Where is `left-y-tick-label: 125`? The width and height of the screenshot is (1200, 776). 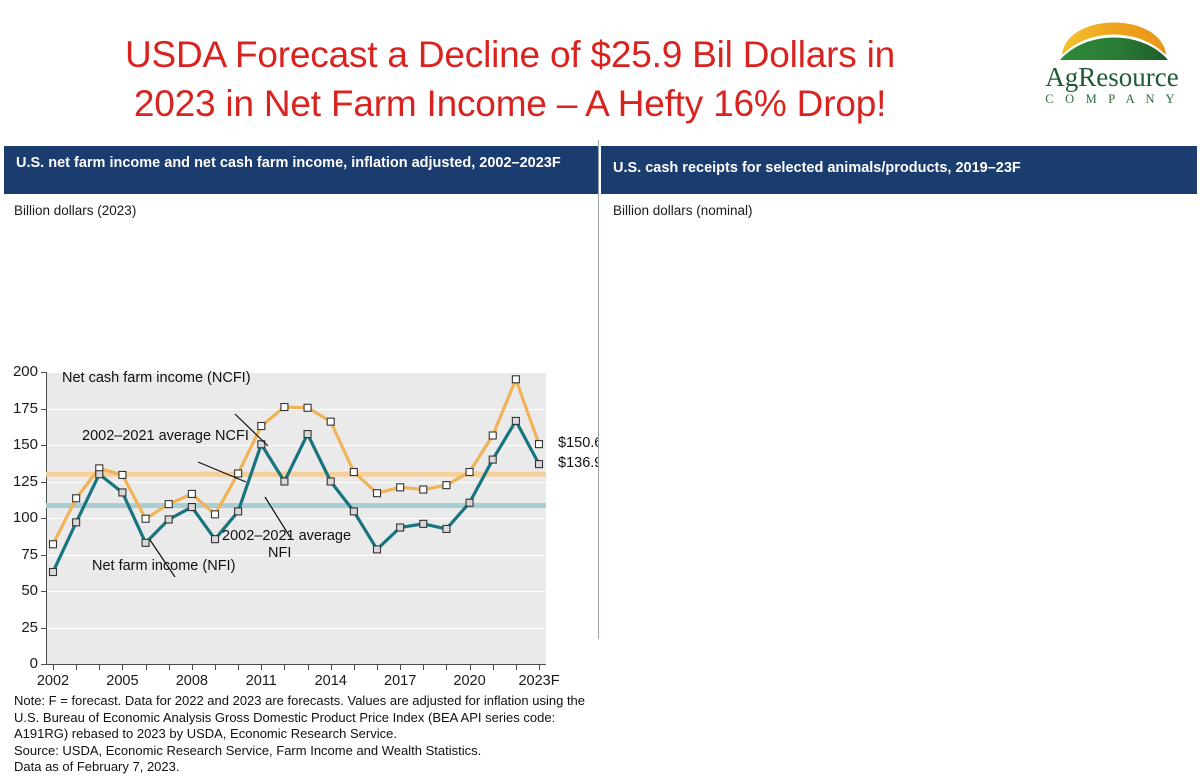
left-y-tick-label: 125 is located at coordinates (25, 481).